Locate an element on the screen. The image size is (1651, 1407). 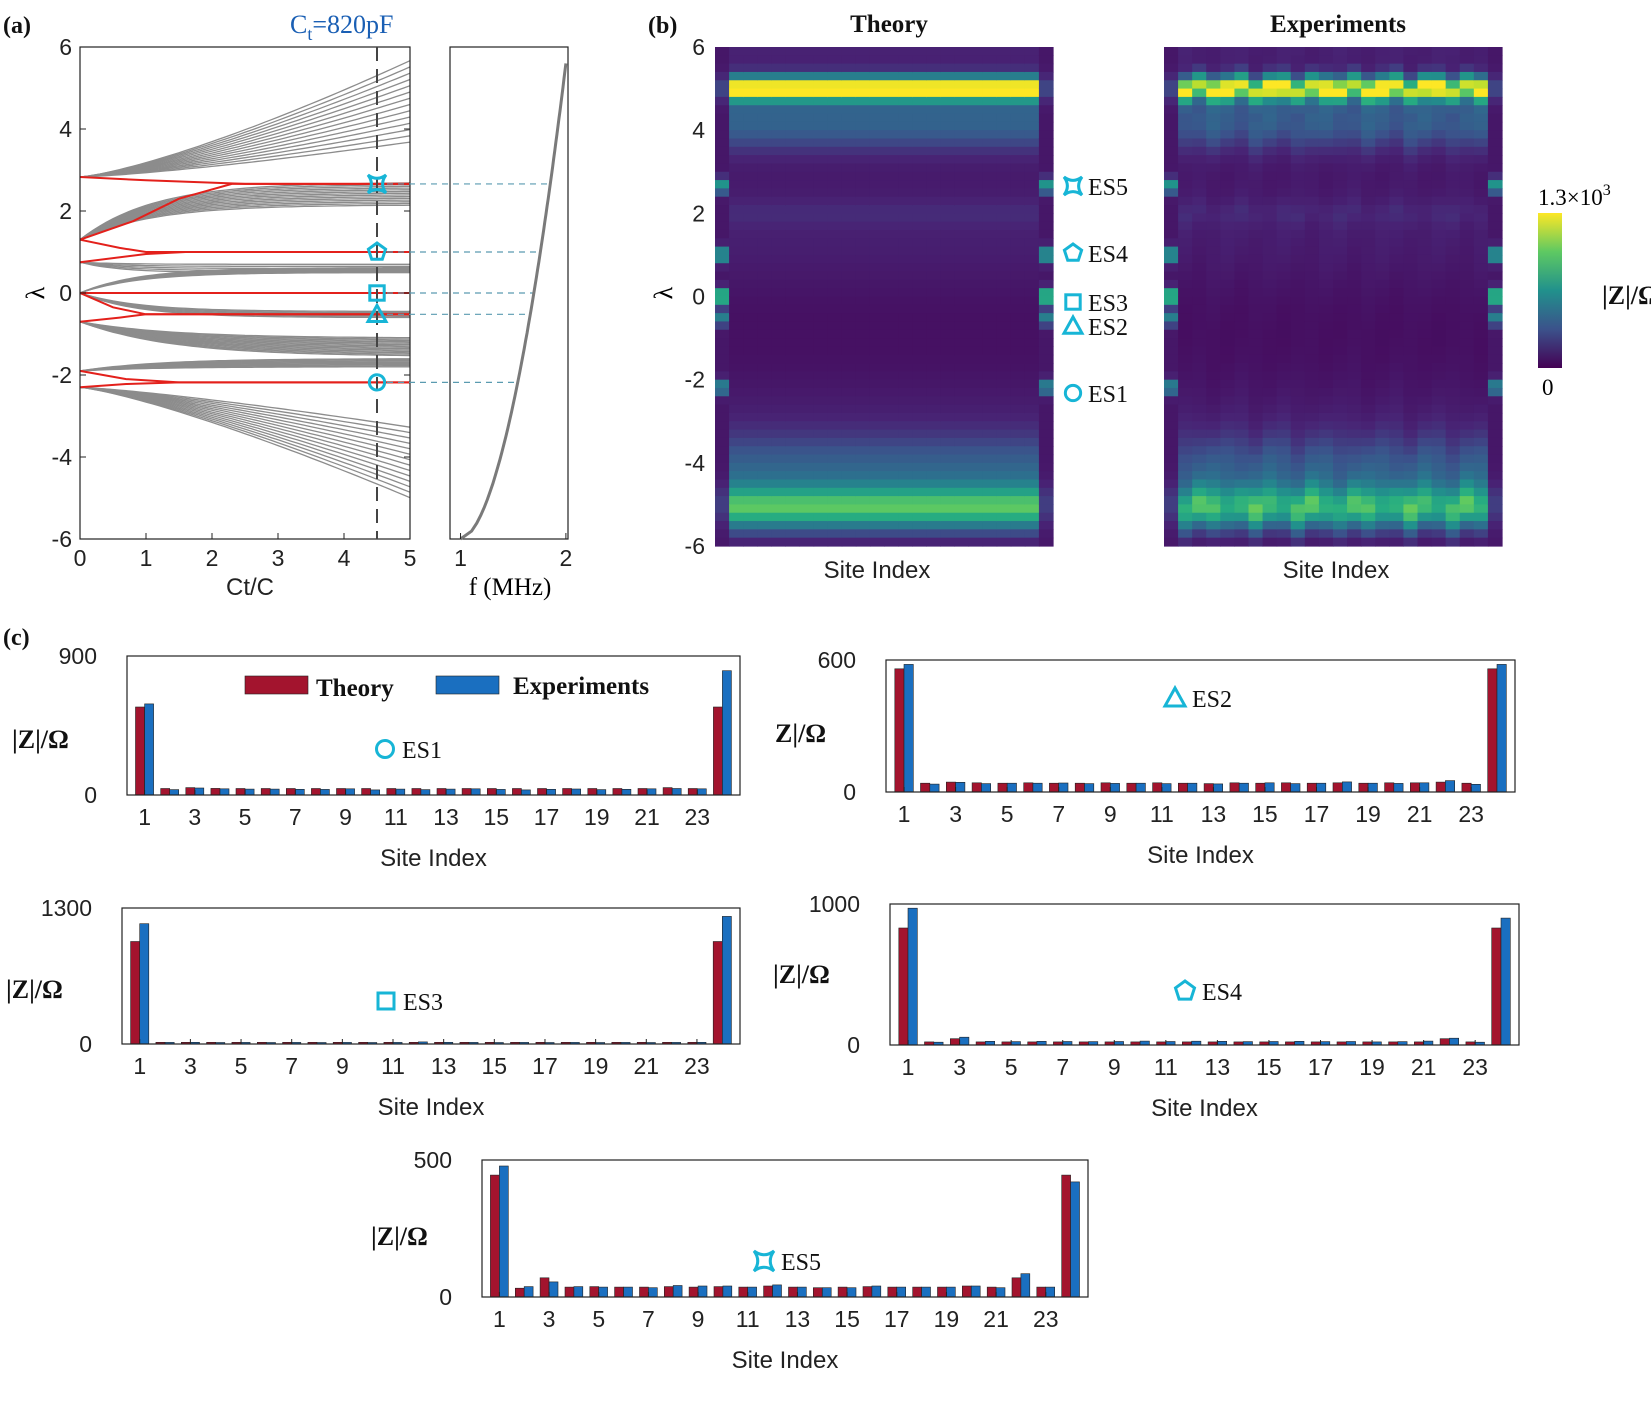
xtick-label: 21 is located at coordinates (1424, 1067).